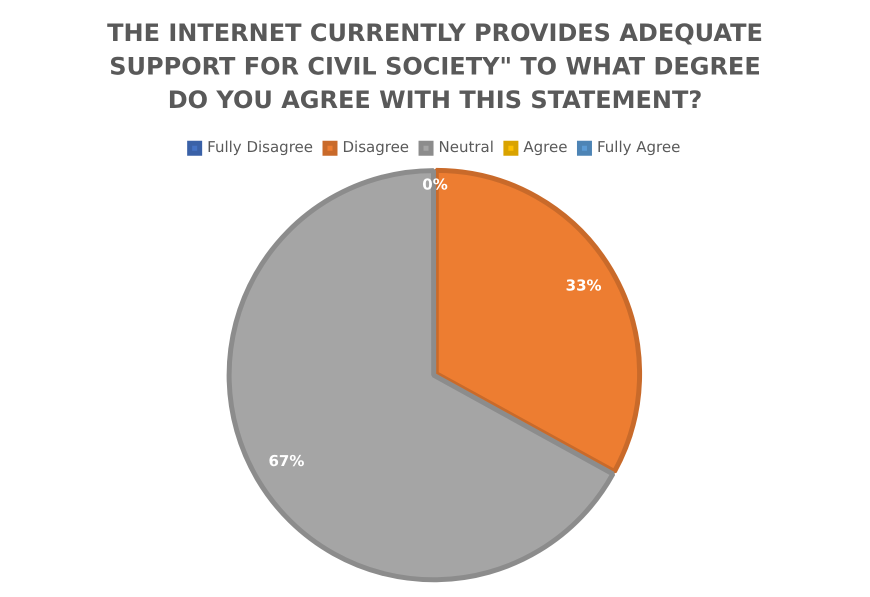 The width and height of the screenshot is (870, 597). I want to click on legend-label: Disagree, so click(376, 147).